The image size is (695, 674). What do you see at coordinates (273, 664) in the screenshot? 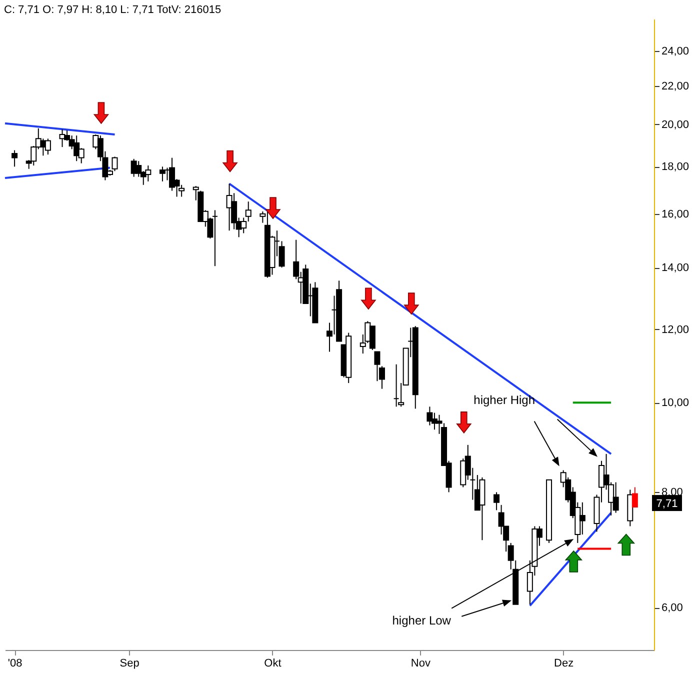
I see `x-tick-label: Okt` at bounding box center [273, 664].